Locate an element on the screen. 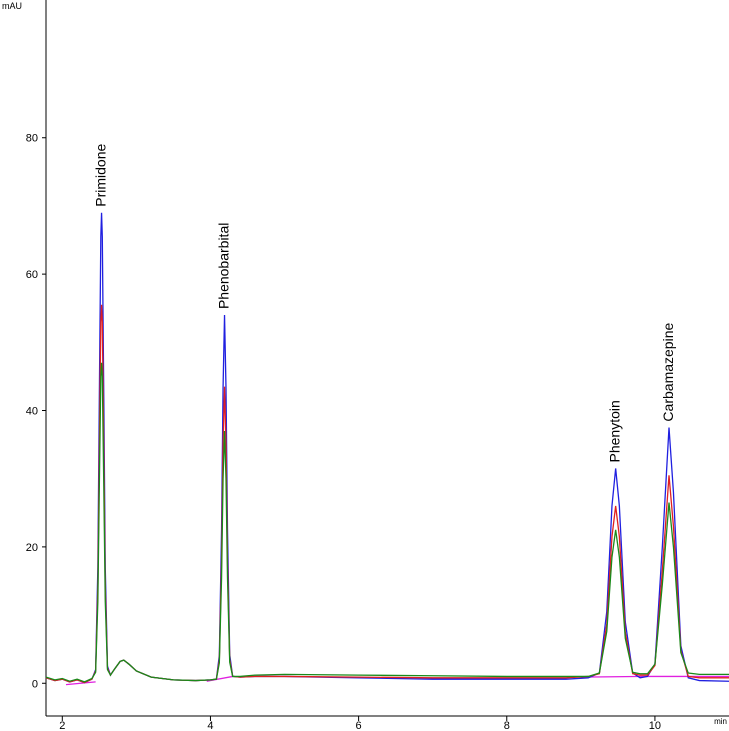 The image size is (729, 731). x-tick-label: 8 is located at coordinates (507, 725).